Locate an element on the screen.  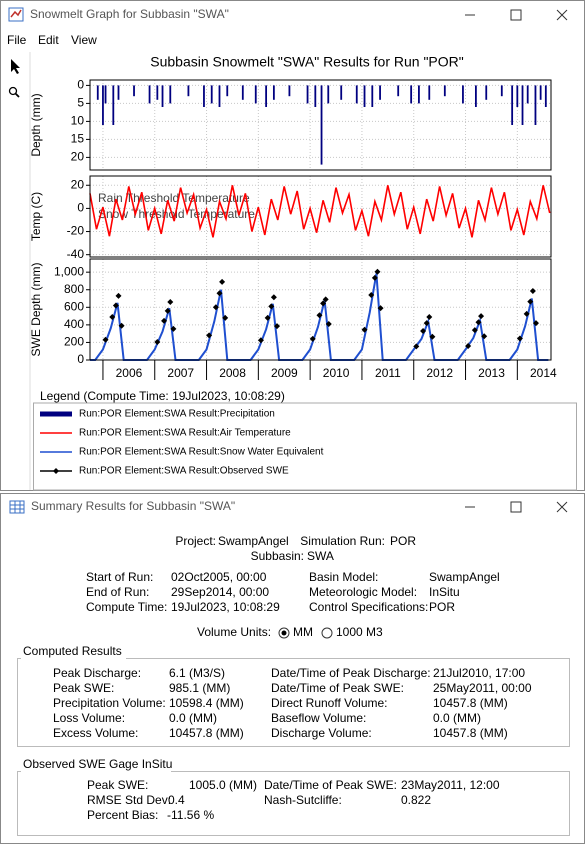
series-line is located at coordinates (320, 211).